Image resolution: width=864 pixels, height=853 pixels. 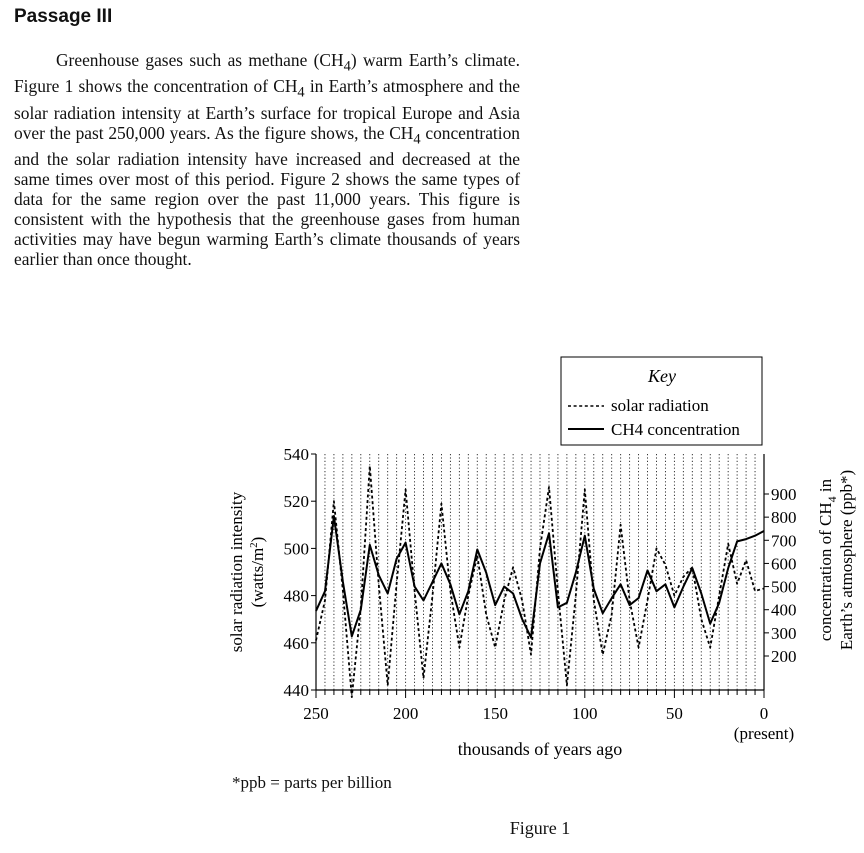 What do you see at coordinates (63, 16) in the screenshot?
I see `passage-heading: Passage III` at bounding box center [63, 16].